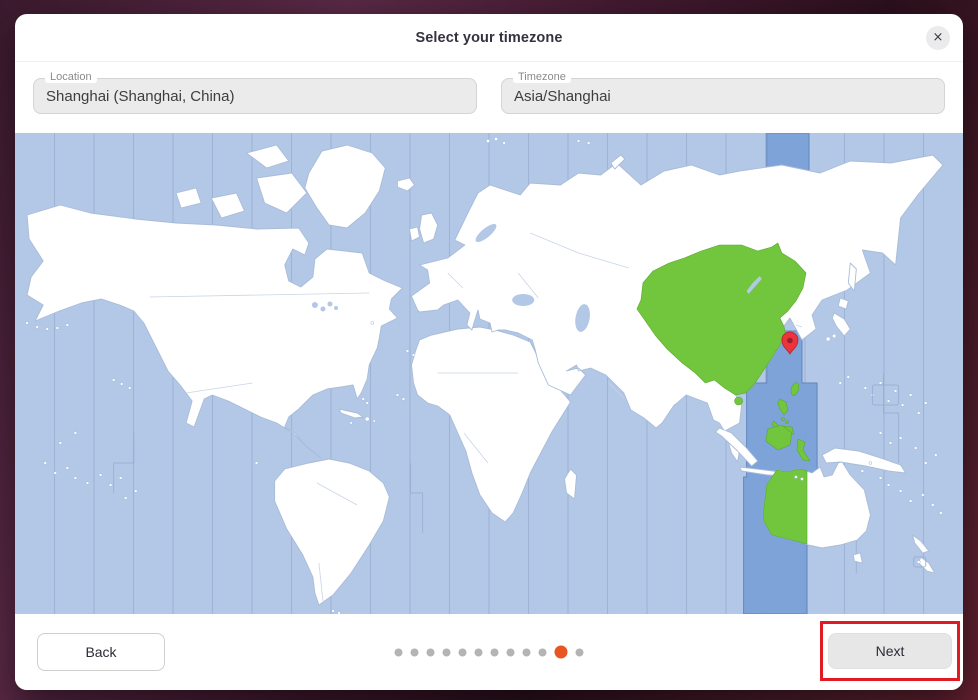 This screenshot has width=978, height=700. I want to click on close-icon: ×, so click(938, 38).